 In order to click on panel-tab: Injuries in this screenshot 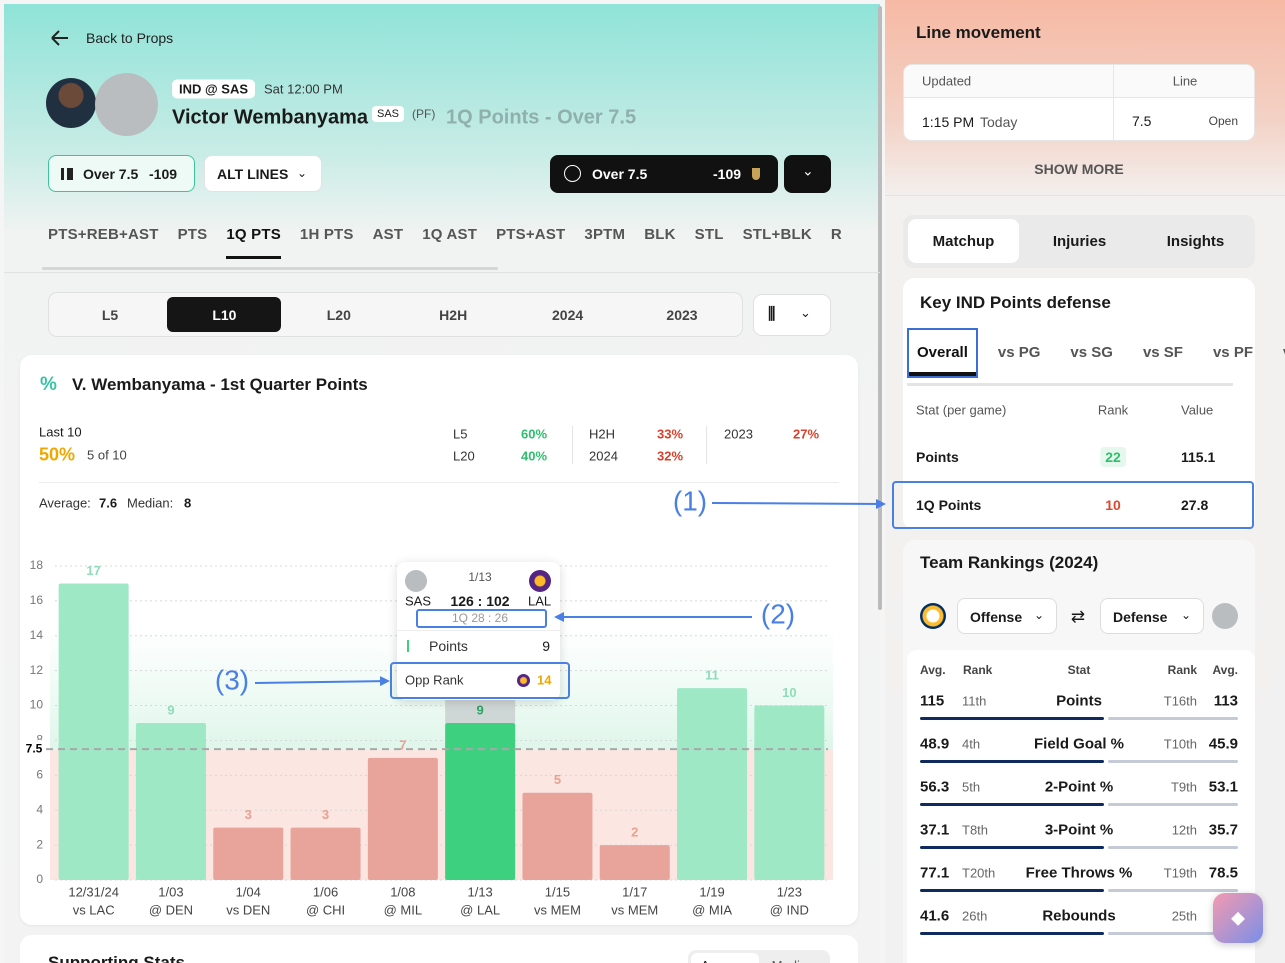, I will do `click(1079, 241)`.